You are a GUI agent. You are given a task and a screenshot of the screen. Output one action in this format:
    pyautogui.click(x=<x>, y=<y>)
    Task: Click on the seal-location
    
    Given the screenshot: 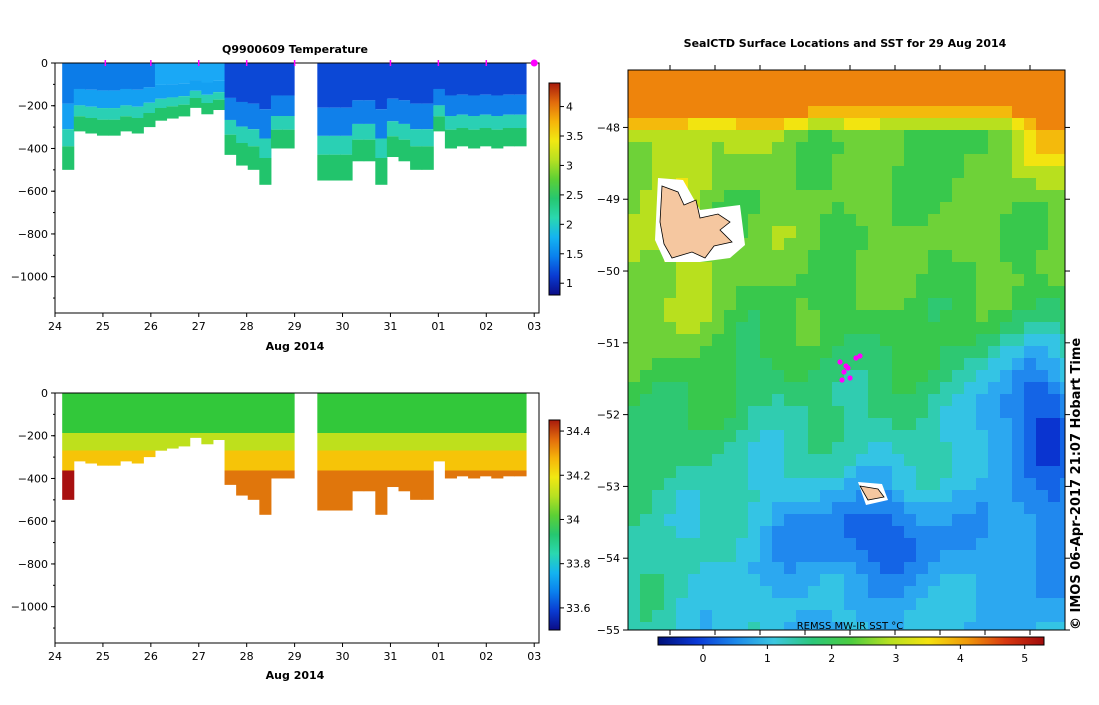 What is the action you would take?
    pyautogui.click(x=847, y=367)
    